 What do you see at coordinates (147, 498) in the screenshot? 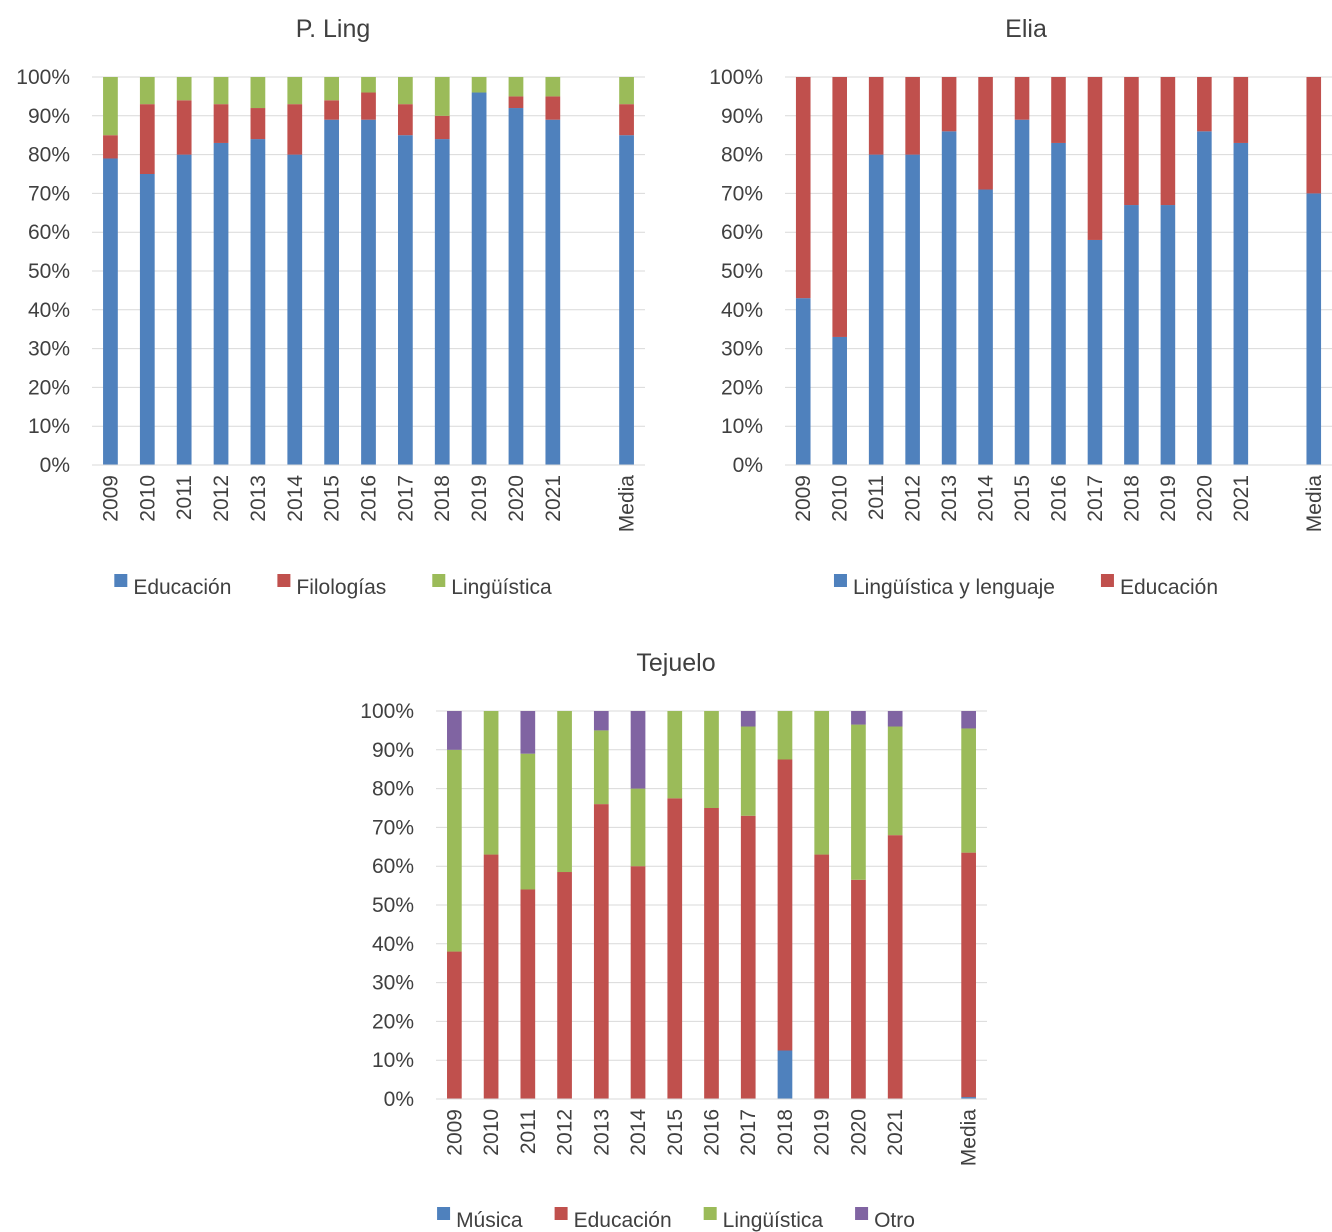
I see `x-tick-label: 2010` at bounding box center [147, 498].